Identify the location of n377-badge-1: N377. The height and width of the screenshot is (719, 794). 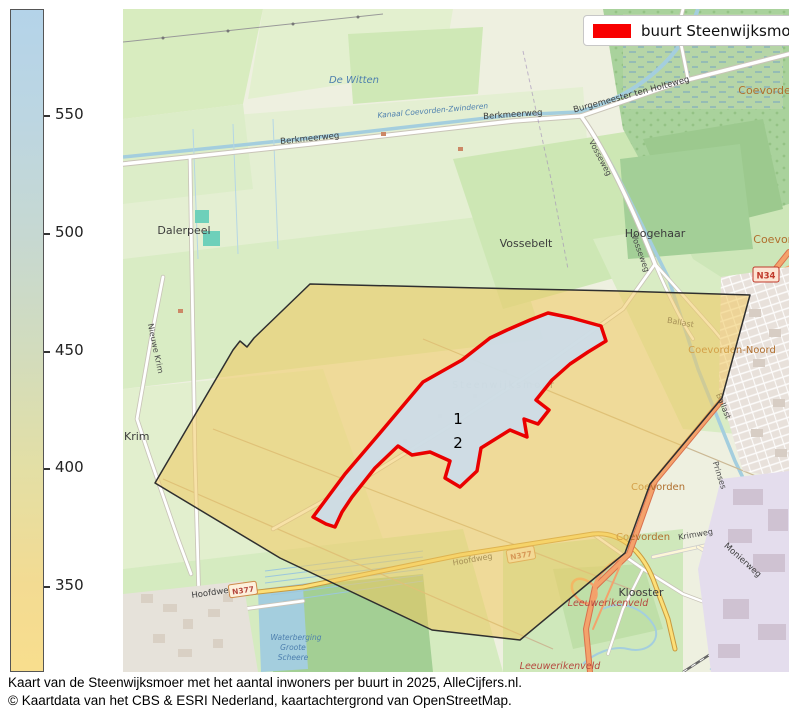
(242, 589).